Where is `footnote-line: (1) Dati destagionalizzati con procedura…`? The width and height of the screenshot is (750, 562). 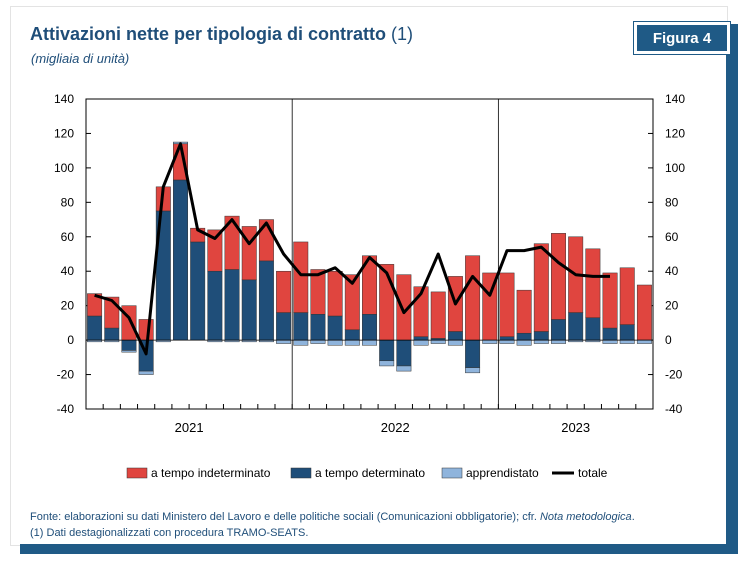 footnote-line: (1) Dati destagionalizzati con procedura… is located at coordinates (169, 533).